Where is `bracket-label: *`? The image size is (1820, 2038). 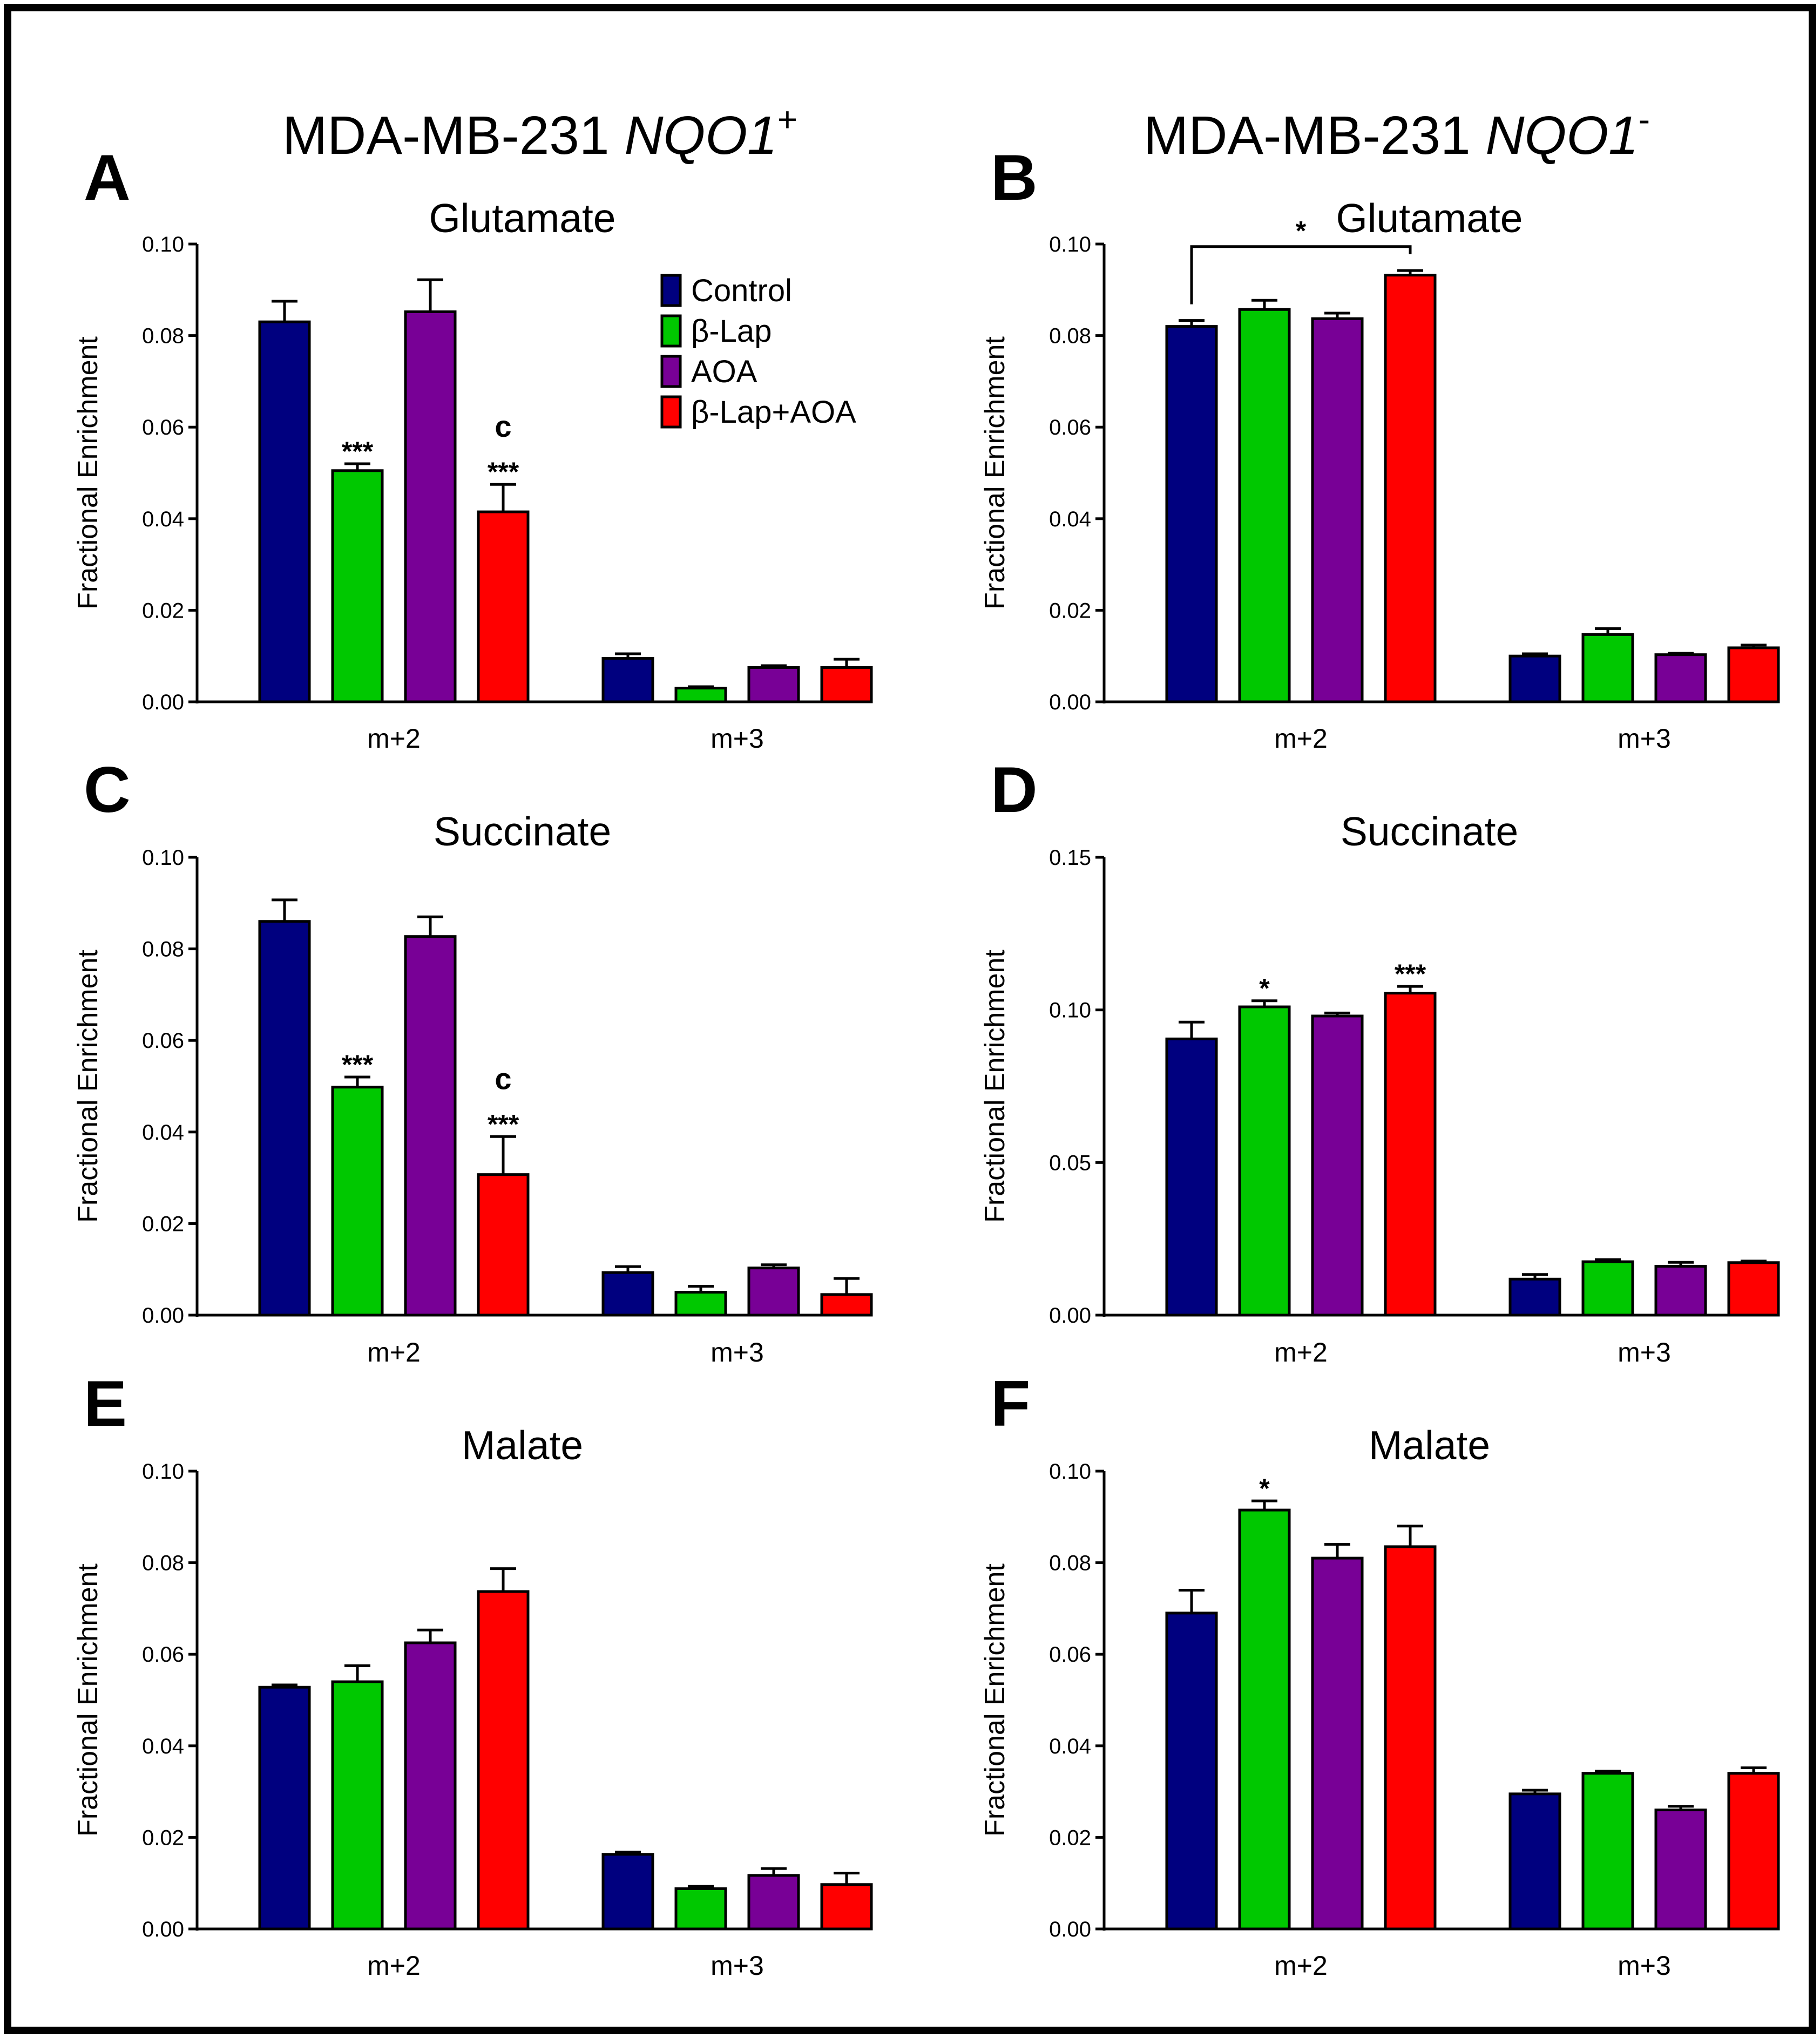
bracket-label: * is located at coordinates (1302, 231).